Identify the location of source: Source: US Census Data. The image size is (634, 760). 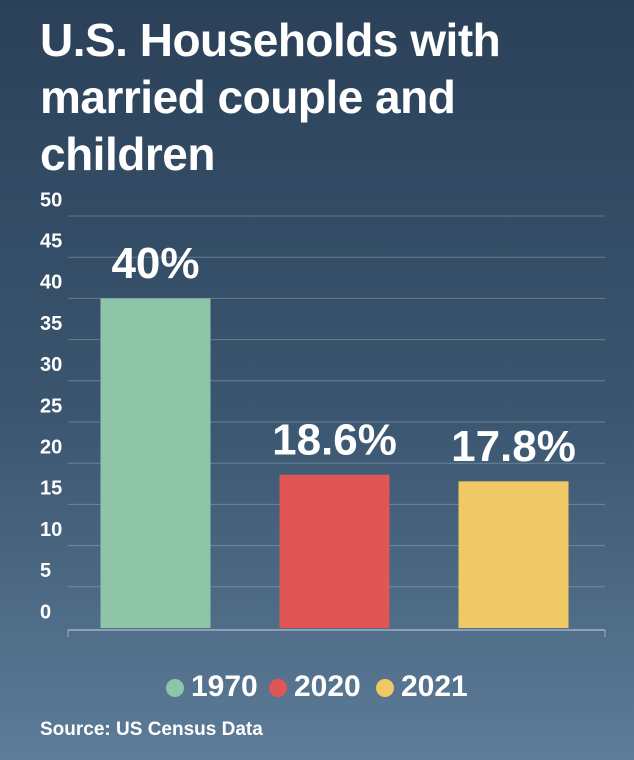
(151, 729).